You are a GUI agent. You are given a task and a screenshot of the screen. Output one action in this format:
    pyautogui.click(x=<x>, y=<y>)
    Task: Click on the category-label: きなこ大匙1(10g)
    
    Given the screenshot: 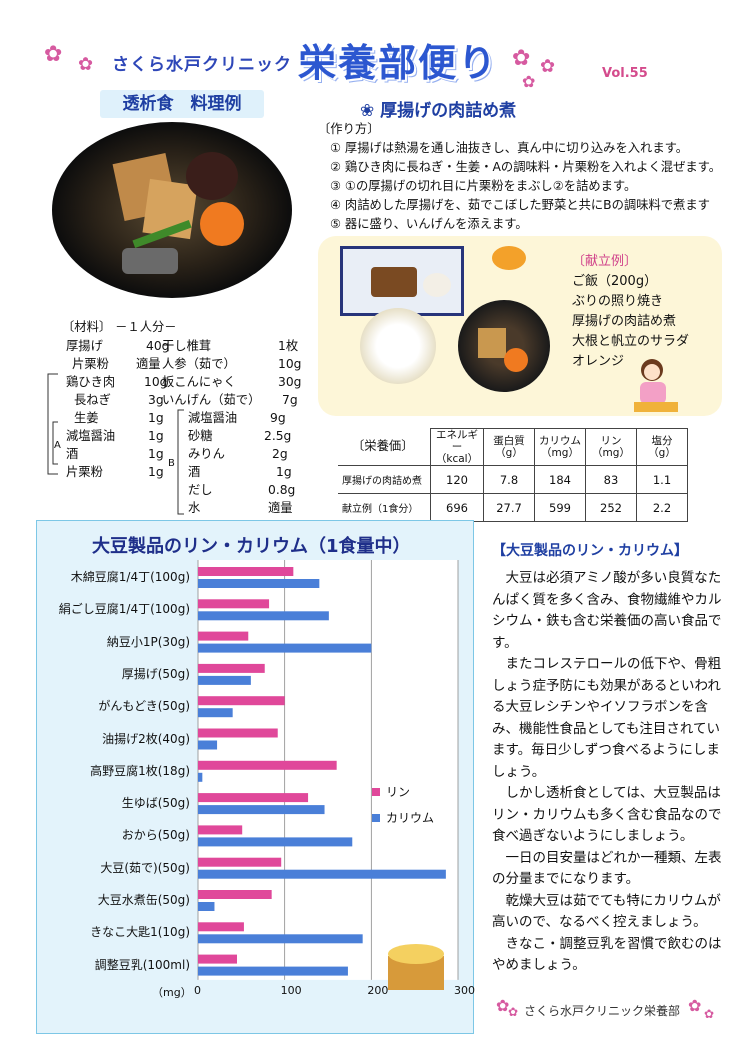 What is the action you would take?
    pyautogui.click(x=140, y=932)
    